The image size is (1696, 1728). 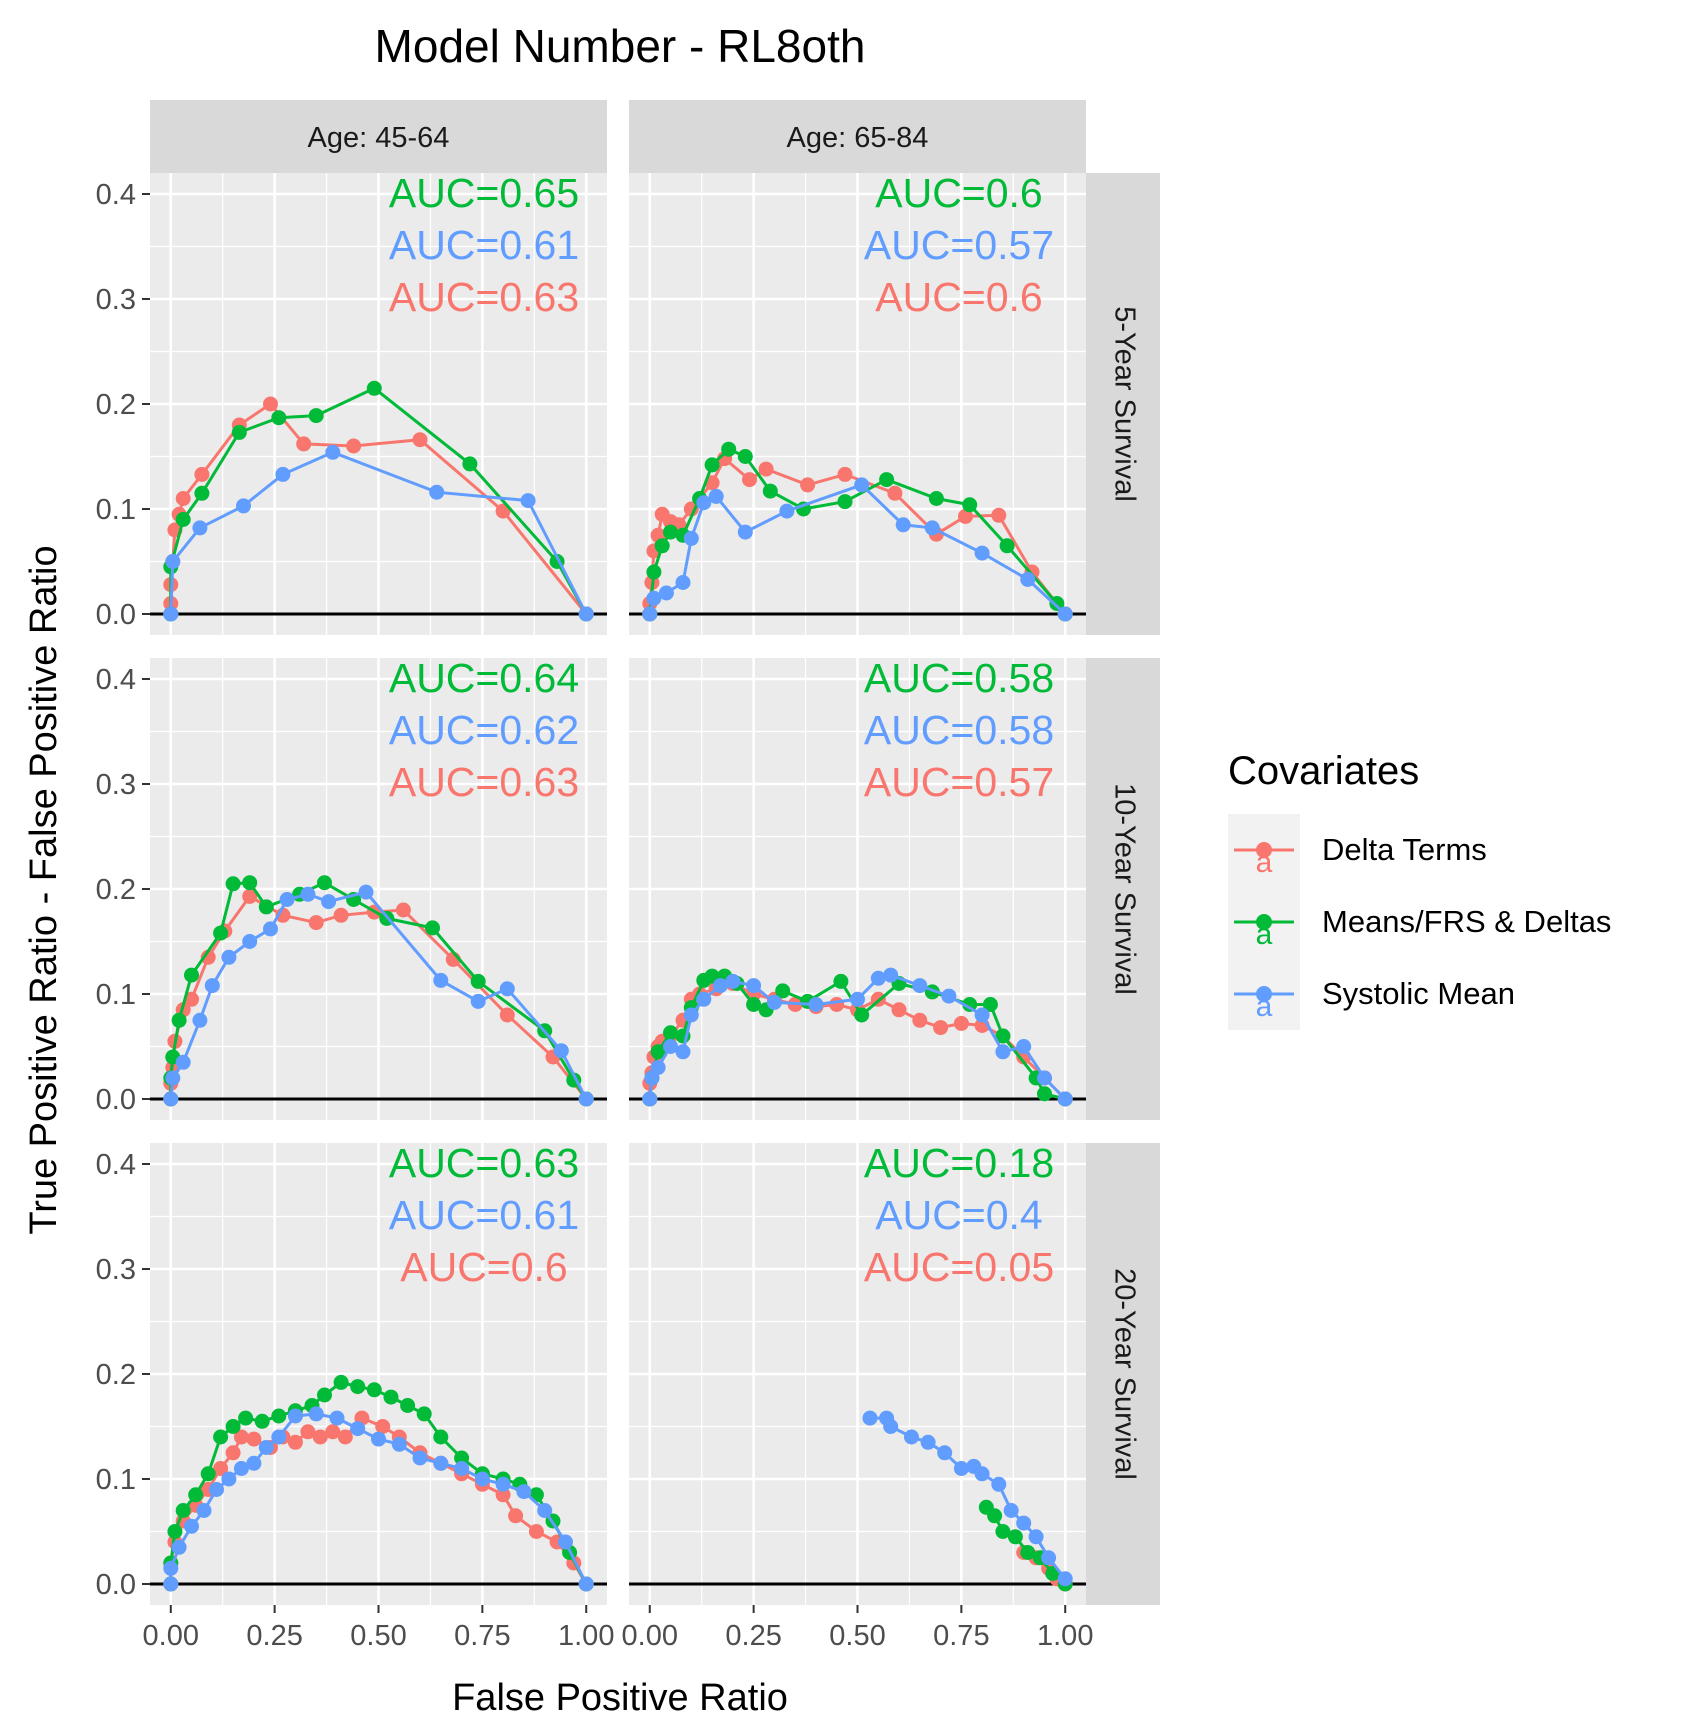 I want to click on legend-title: Covariates, so click(x=1323, y=771).